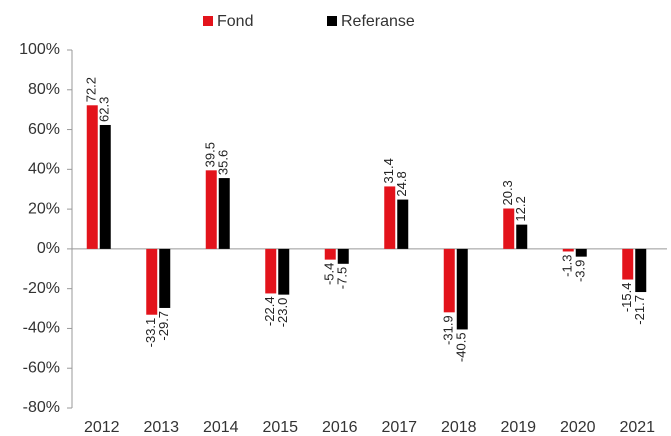 The height and width of the screenshot is (436, 671). I want to click on x-tick-label: 2012, so click(102, 427).